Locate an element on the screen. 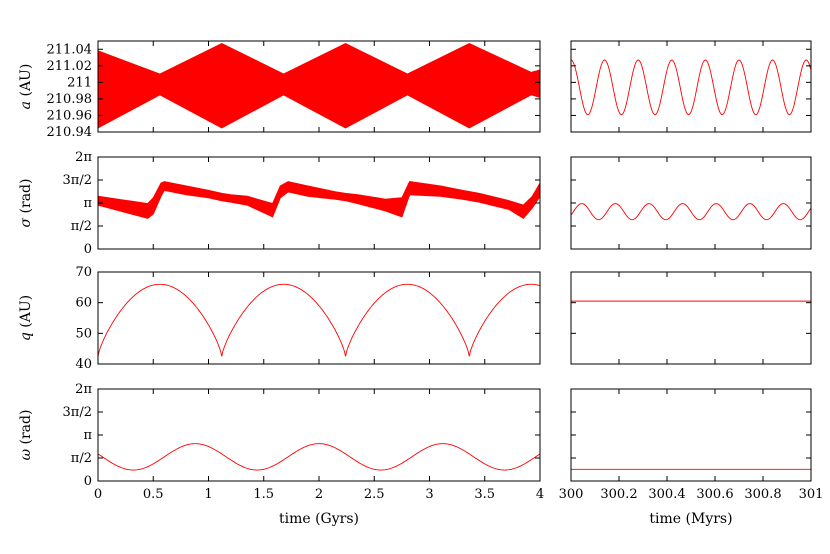 The image size is (830, 554). y-axis-label: ω (rad) is located at coordinates (26, 435).